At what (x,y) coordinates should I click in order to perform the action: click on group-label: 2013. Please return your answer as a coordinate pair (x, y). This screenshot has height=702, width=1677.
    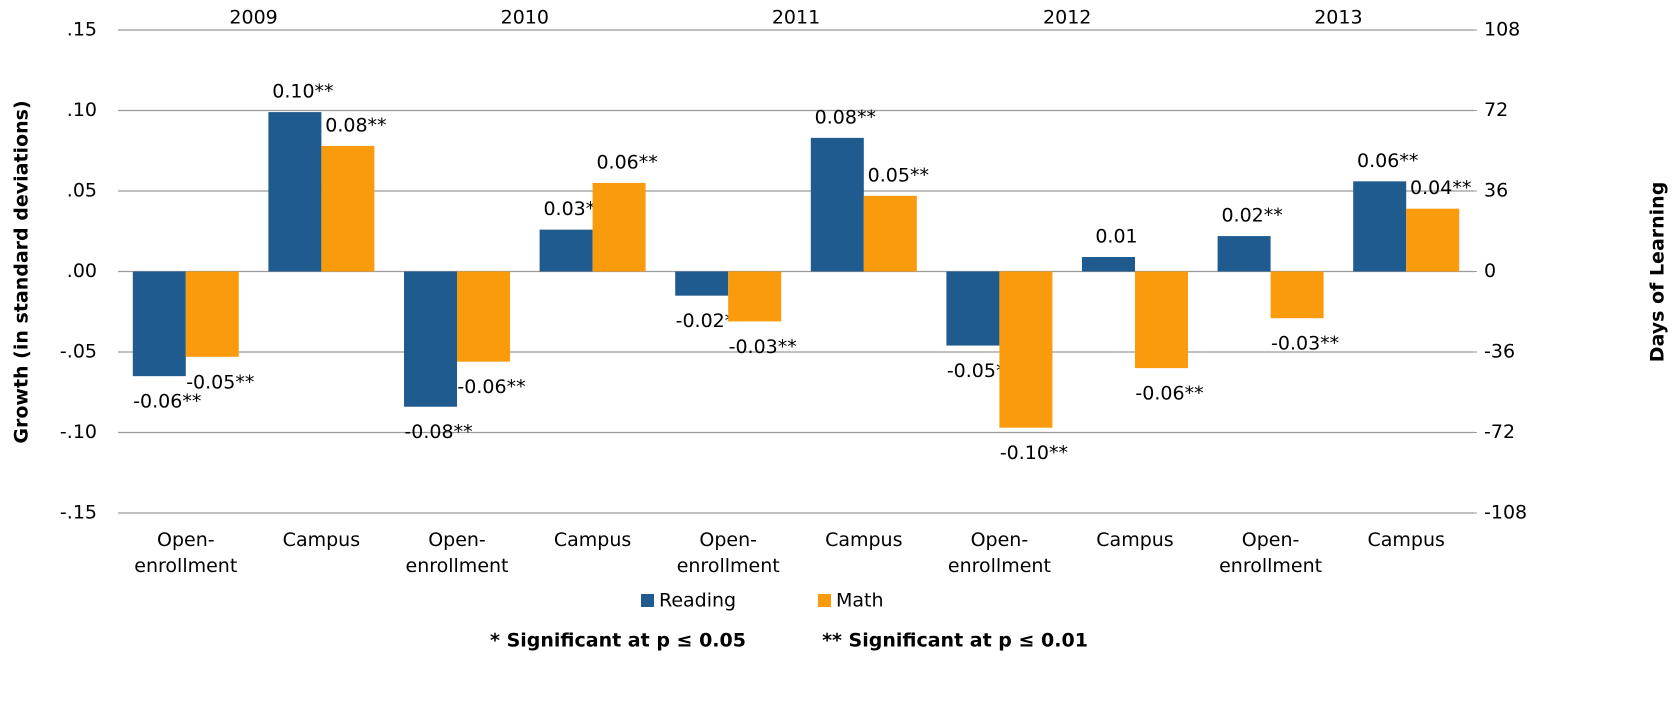
    Looking at the image, I should click on (1338, 18).